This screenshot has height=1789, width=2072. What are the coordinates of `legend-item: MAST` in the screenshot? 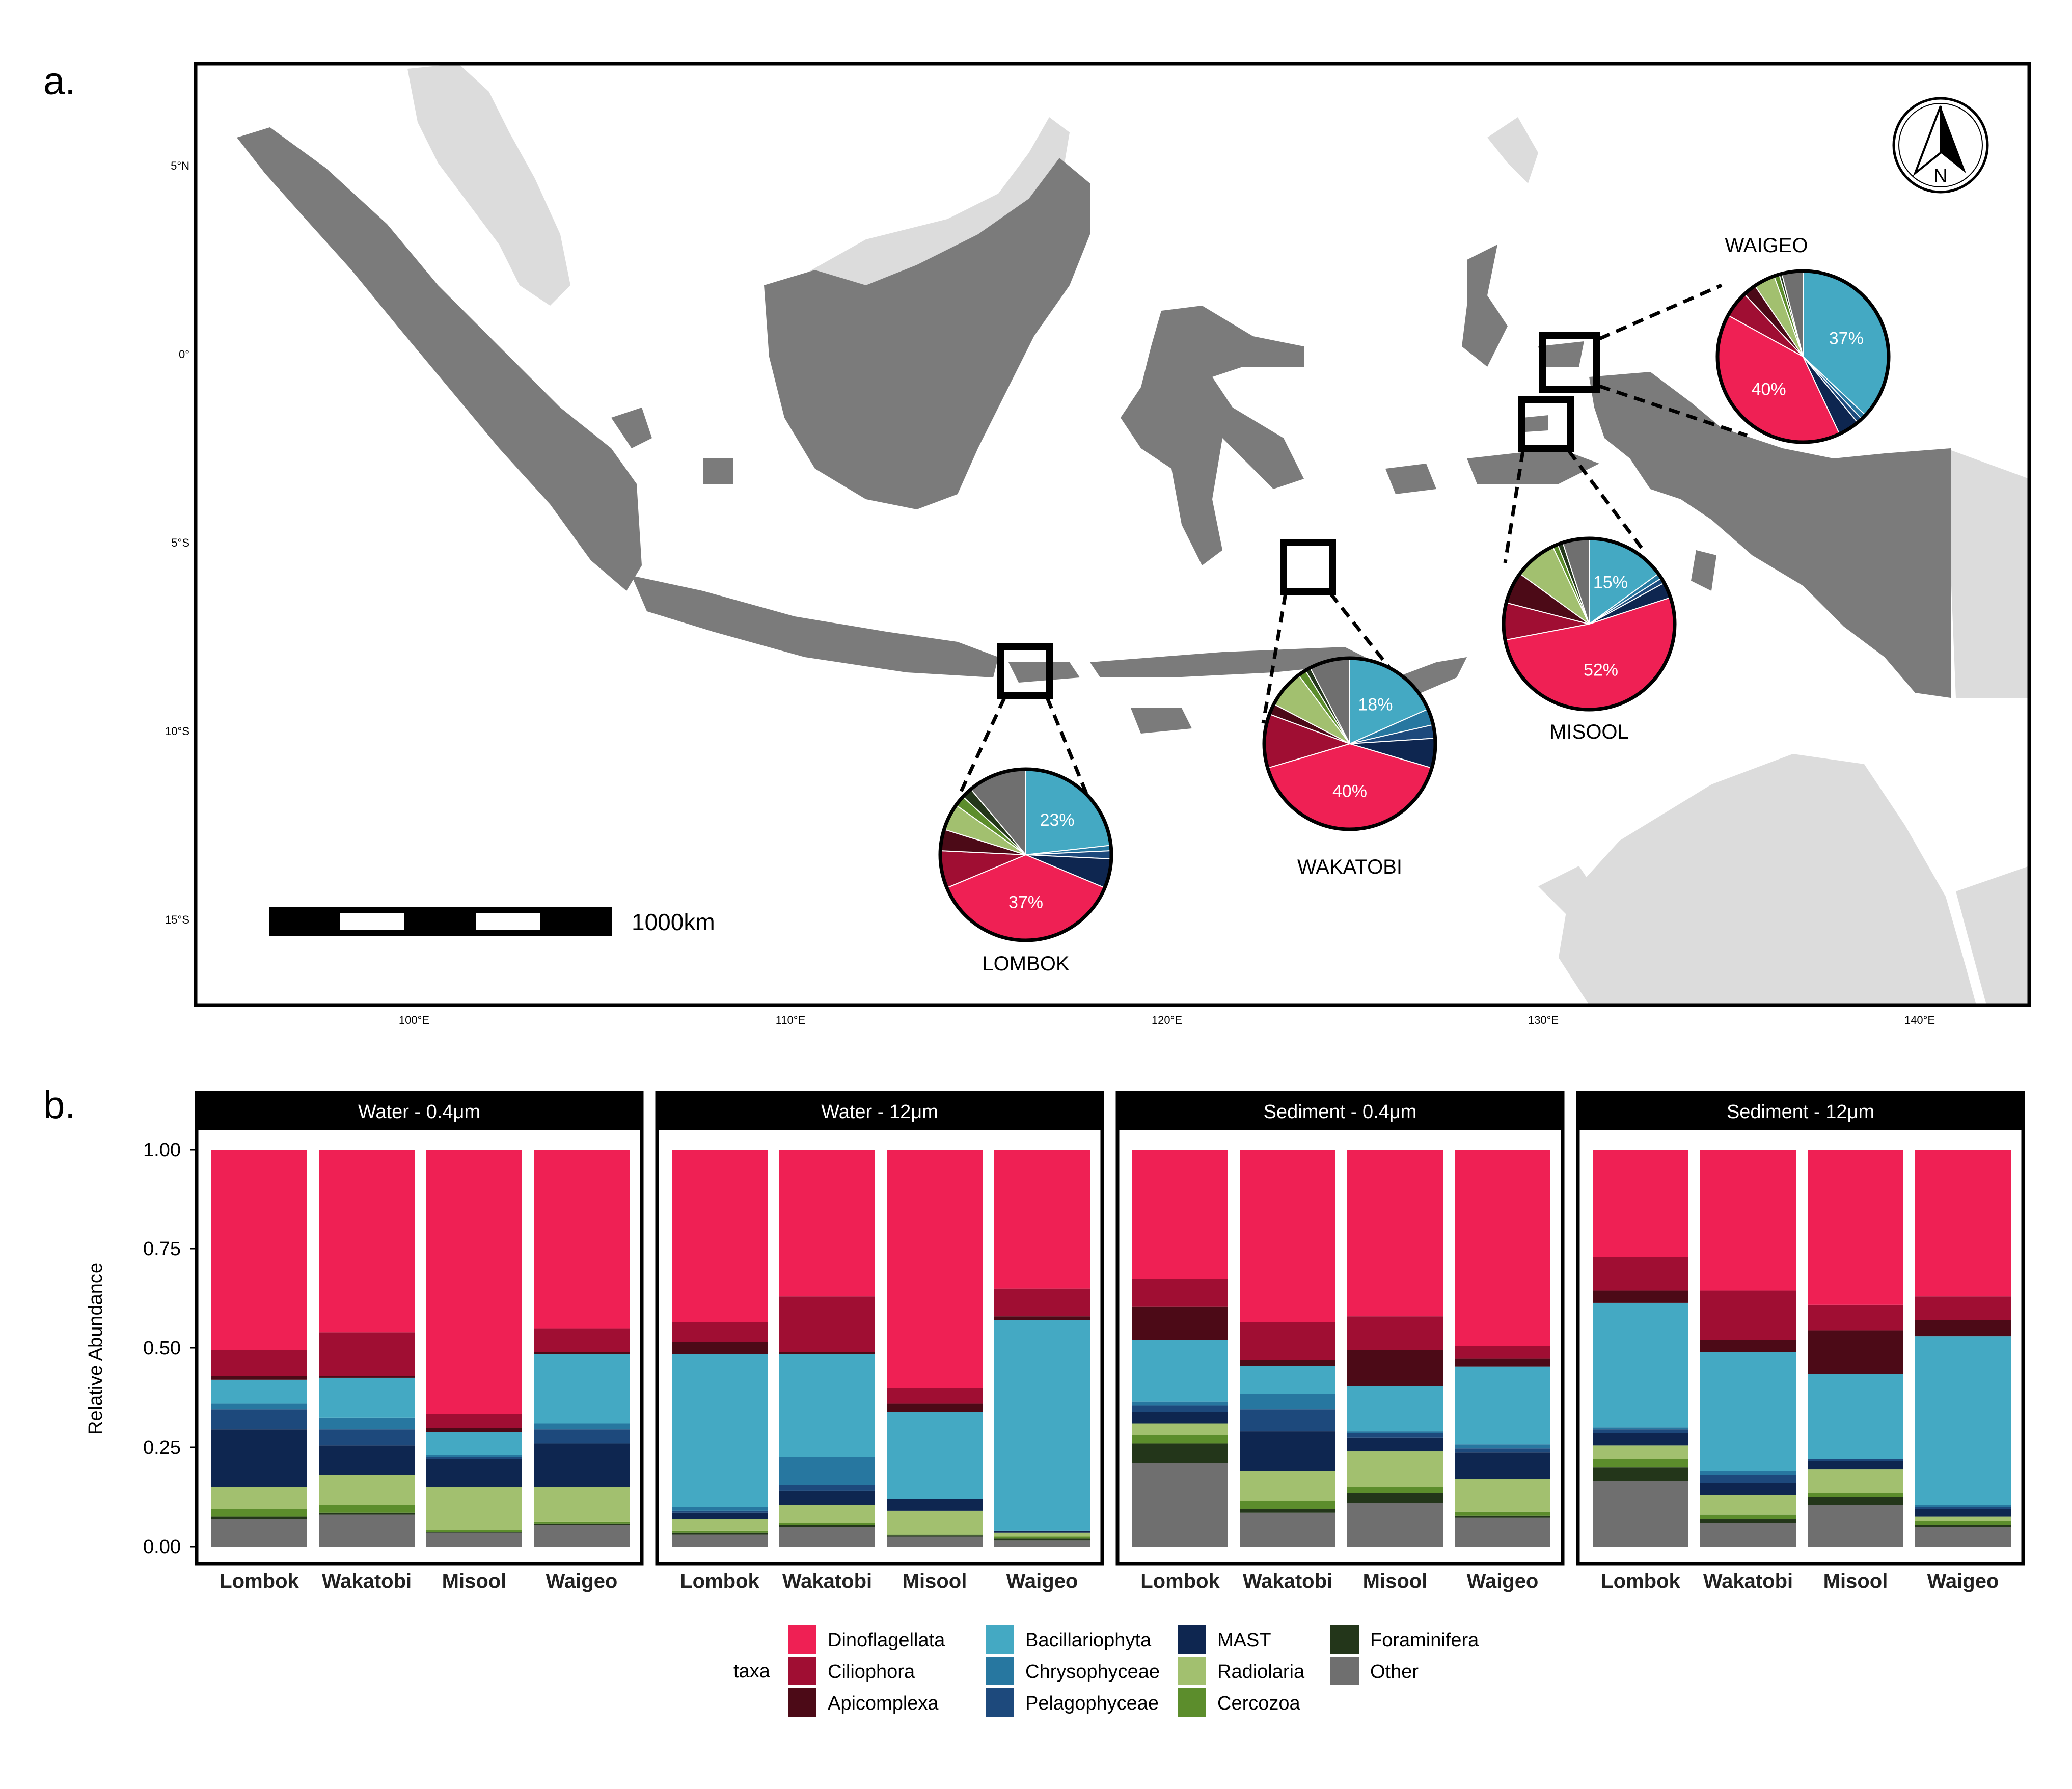 It's located at (1224, 1639).